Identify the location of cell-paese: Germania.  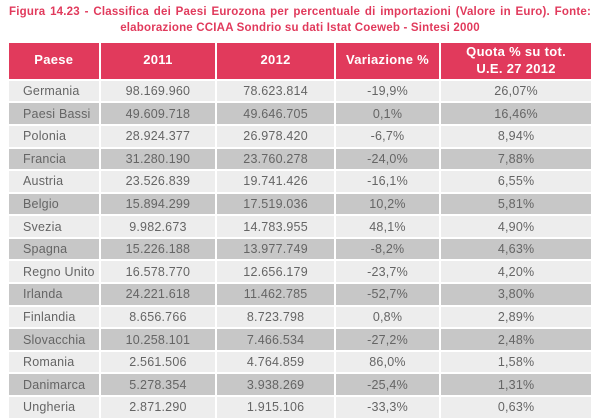
(54, 91).